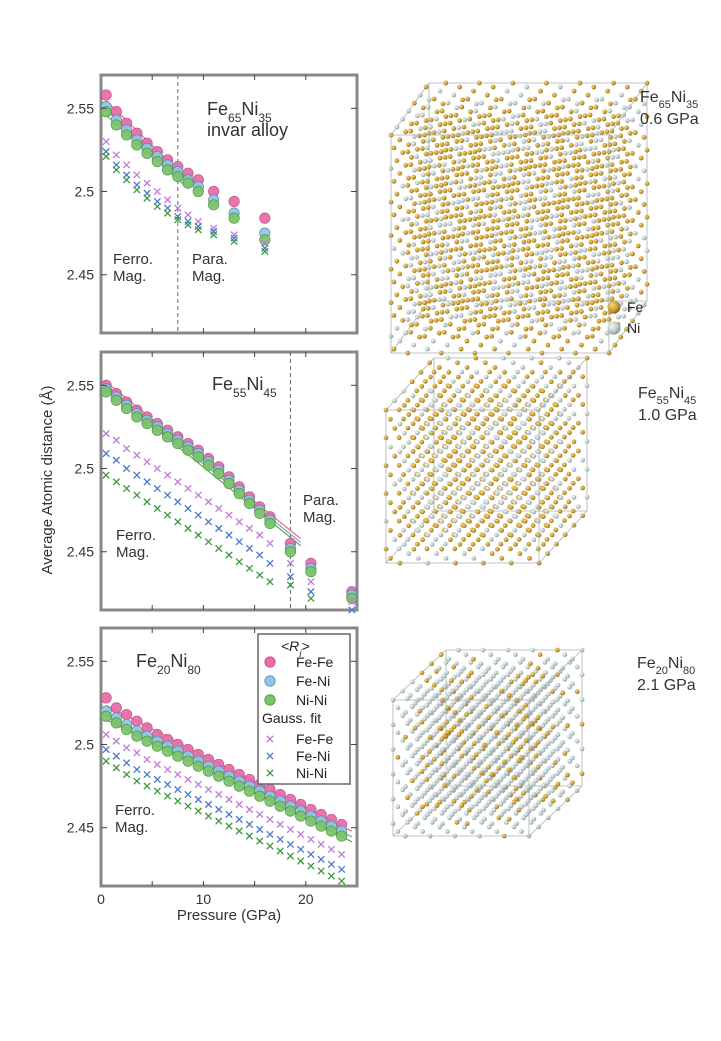 This screenshot has height=1041, width=721. Describe the element at coordinates (47, 480) in the screenshot. I see `y-axis-label: Average Atomic distance (Å)` at that location.